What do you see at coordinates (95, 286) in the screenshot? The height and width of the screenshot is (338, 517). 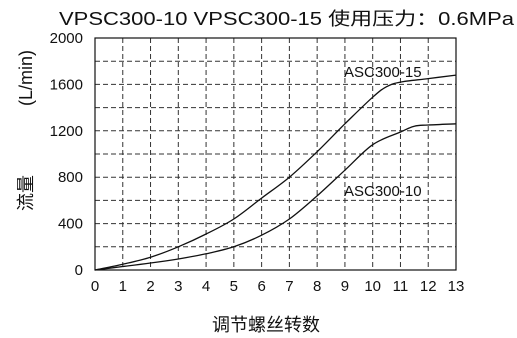 I see `x-tick-label: 0` at bounding box center [95, 286].